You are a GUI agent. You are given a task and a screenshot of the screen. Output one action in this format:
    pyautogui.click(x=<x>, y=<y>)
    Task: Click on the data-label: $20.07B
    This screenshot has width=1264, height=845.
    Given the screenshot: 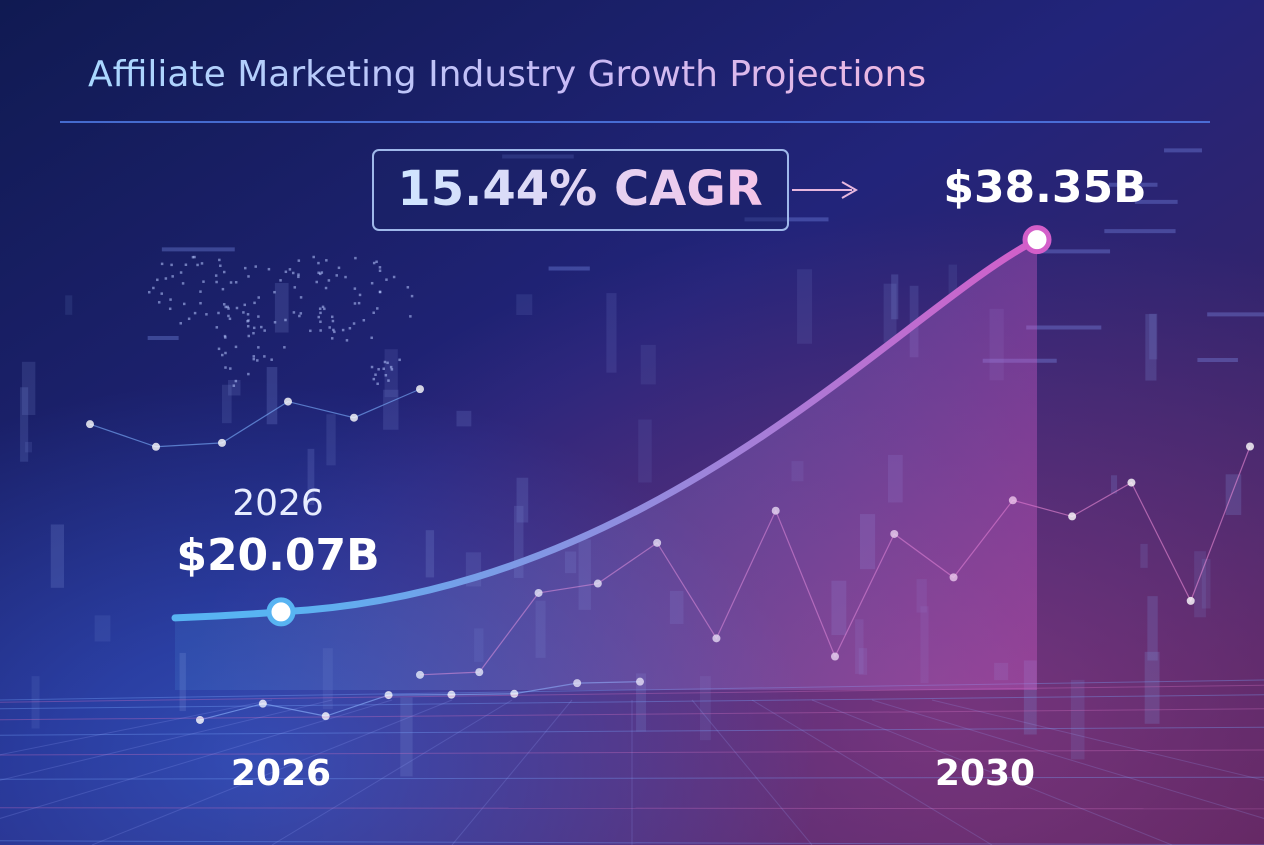 What is the action you would take?
    pyautogui.click(x=277, y=555)
    